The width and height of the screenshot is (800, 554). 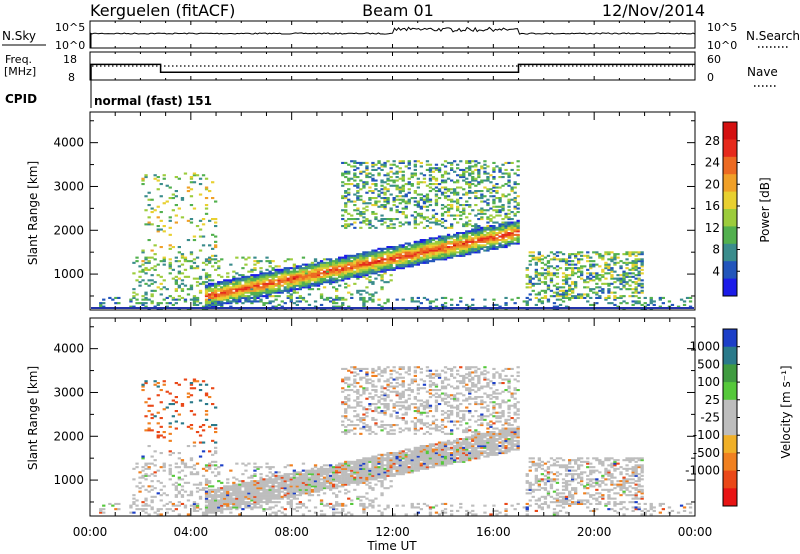 What do you see at coordinates (20, 71) in the screenshot?
I see `freq-label-line2: [MHz]` at bounding box center [20, 71].